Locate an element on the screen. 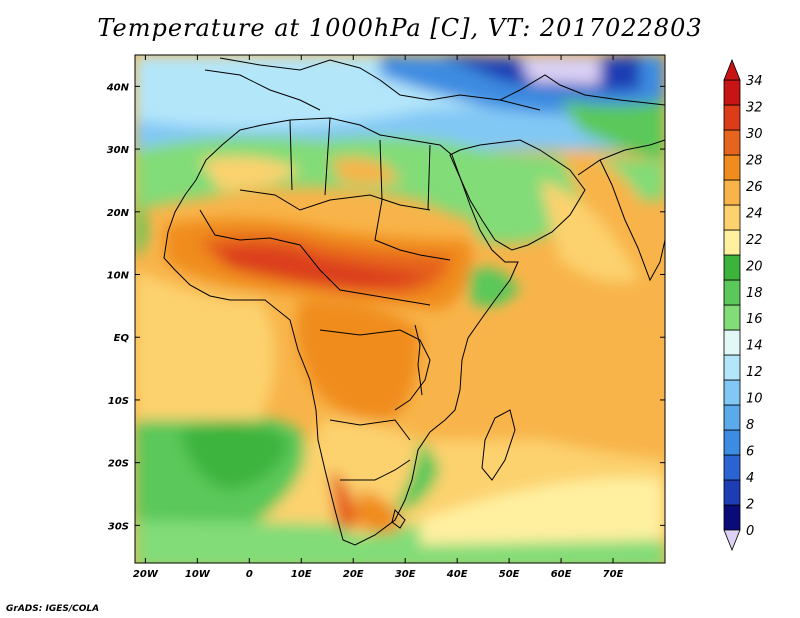  colorbar-label: 20 is located at coordinates (754, 266).